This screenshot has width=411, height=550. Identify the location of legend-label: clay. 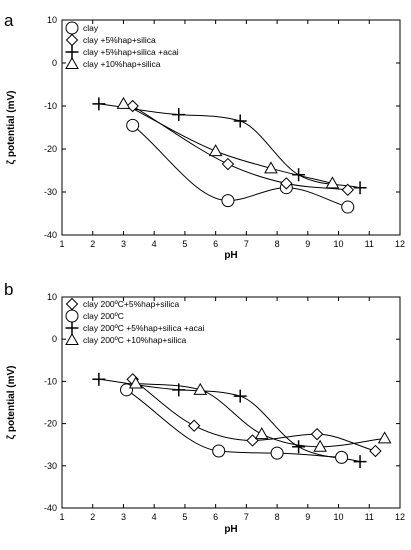
(91, 28).